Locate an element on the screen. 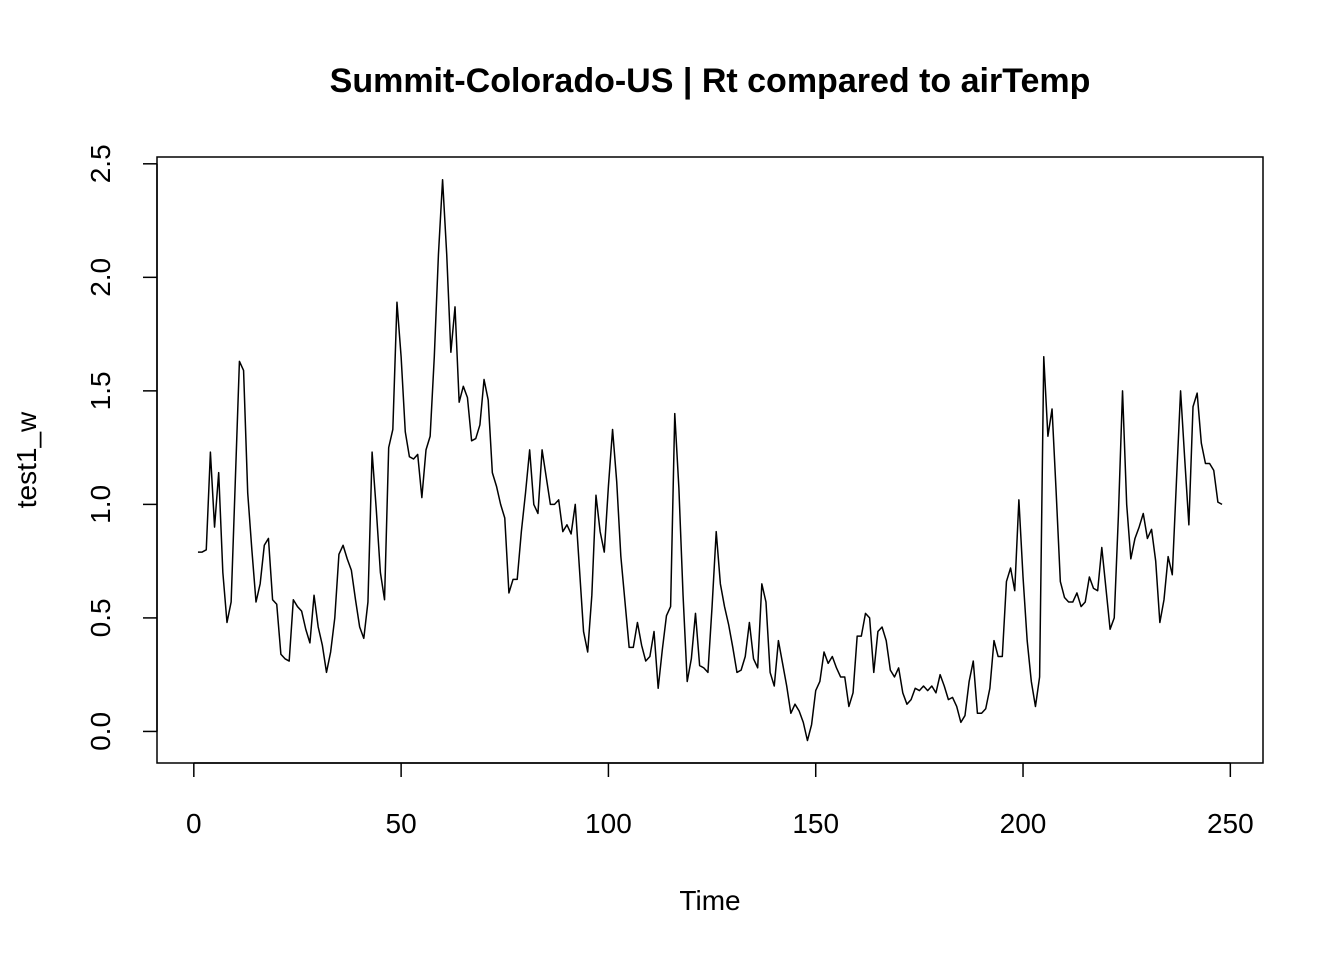 The width and height of the screenshot is (1344, 960). x-tick-label: 150 is located at coordinates (815, 823).